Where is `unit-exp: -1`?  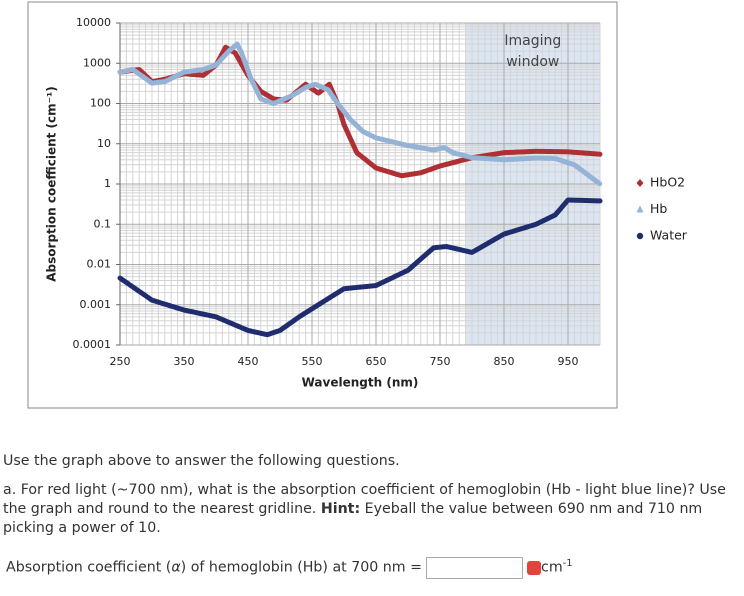 unit-exp: -1 is located at coordinates (567, 563).